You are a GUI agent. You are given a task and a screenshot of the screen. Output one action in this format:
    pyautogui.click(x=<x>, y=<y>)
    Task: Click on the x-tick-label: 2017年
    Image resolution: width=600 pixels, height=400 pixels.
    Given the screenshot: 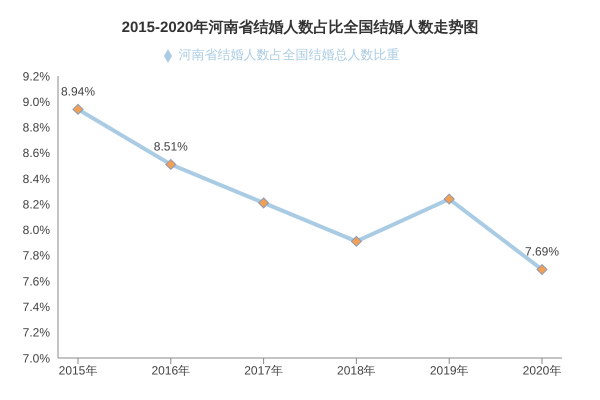 What is the action you would take?
    pyautogui.click(x=263, y=371)
    